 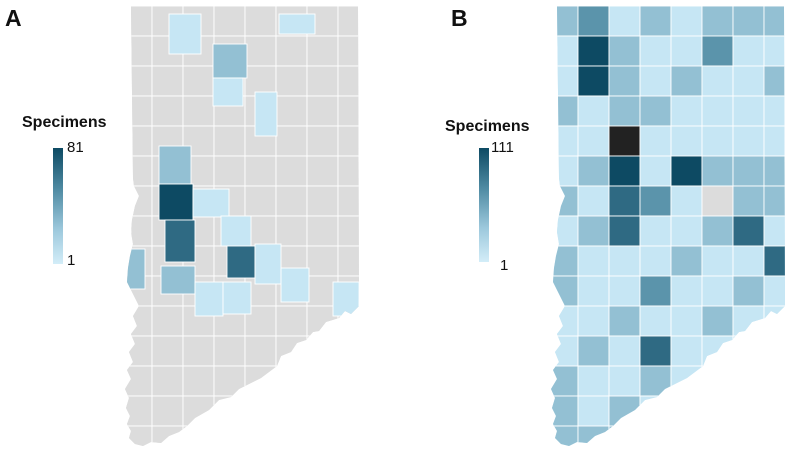 I want to click on legend-b-min-label: 1, so click(x=504, y=265).